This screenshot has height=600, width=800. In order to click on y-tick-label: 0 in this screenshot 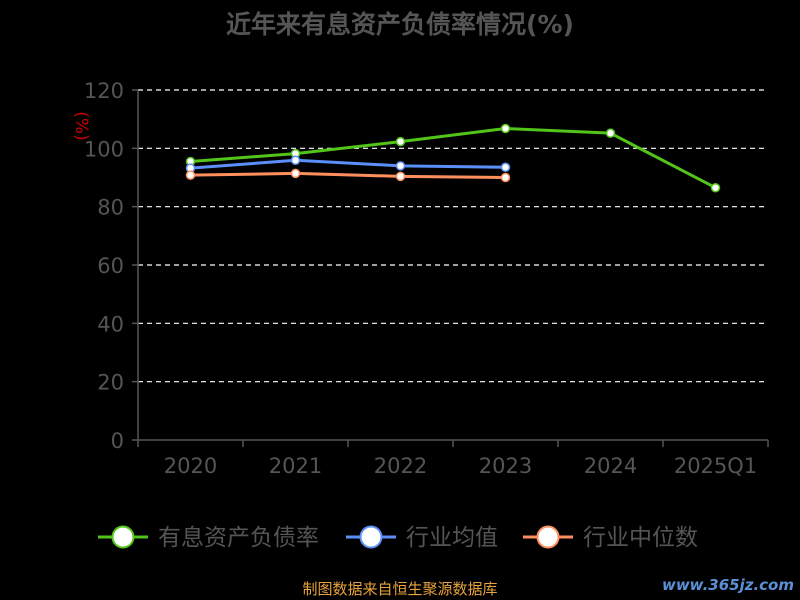, I will do `click(117, 441)`.